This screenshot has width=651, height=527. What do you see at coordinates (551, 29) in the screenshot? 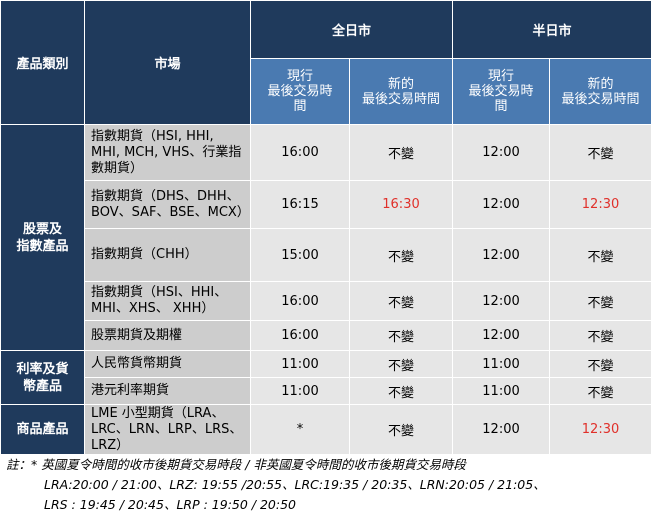
I see `header-half-day: 半日市` at bounding box center [551, 29].